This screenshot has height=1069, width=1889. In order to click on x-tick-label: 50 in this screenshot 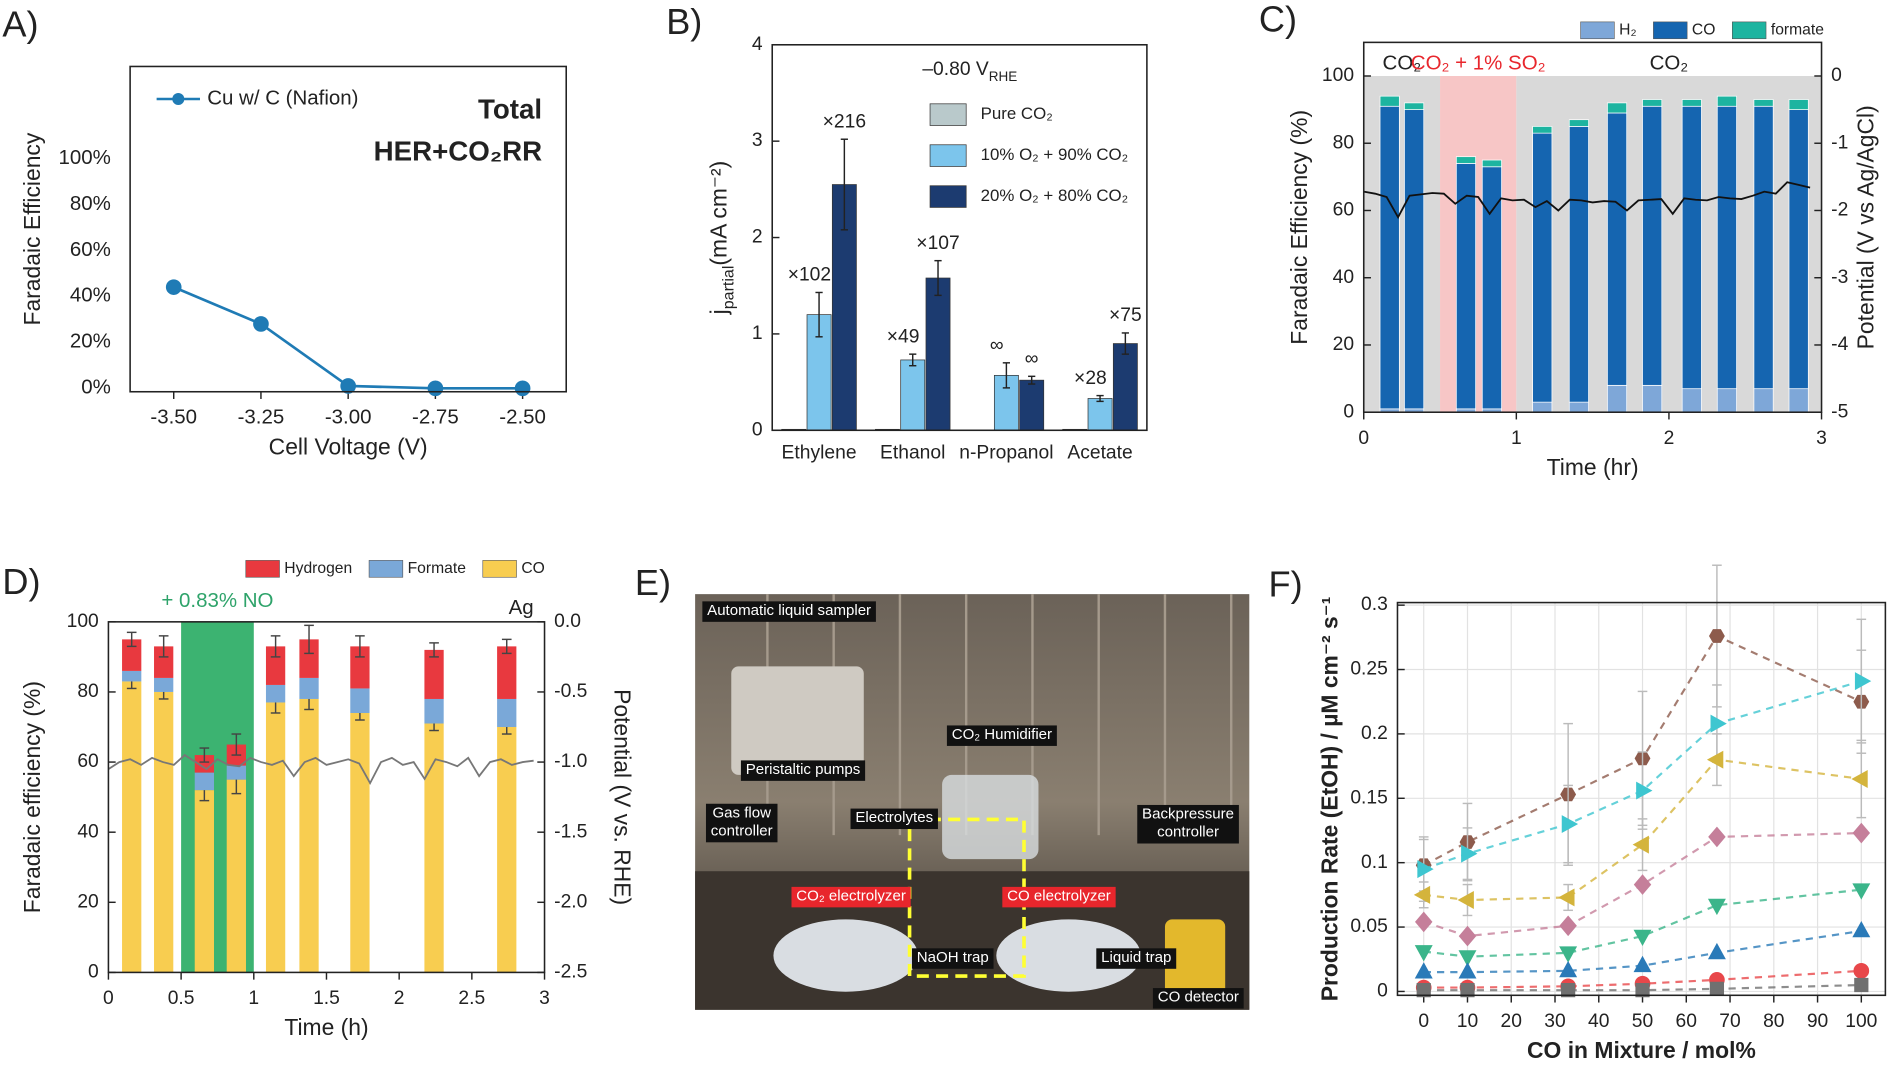, I will do `click(1642, 1021)`.